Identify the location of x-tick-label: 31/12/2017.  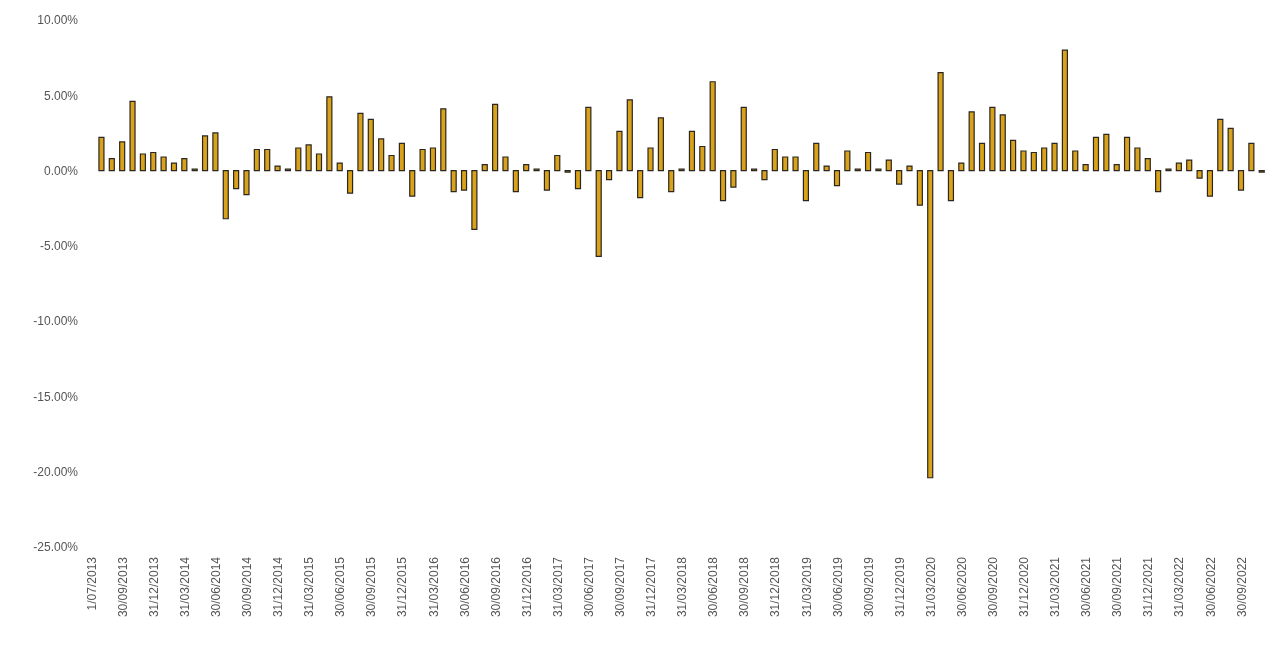
(651, 587).